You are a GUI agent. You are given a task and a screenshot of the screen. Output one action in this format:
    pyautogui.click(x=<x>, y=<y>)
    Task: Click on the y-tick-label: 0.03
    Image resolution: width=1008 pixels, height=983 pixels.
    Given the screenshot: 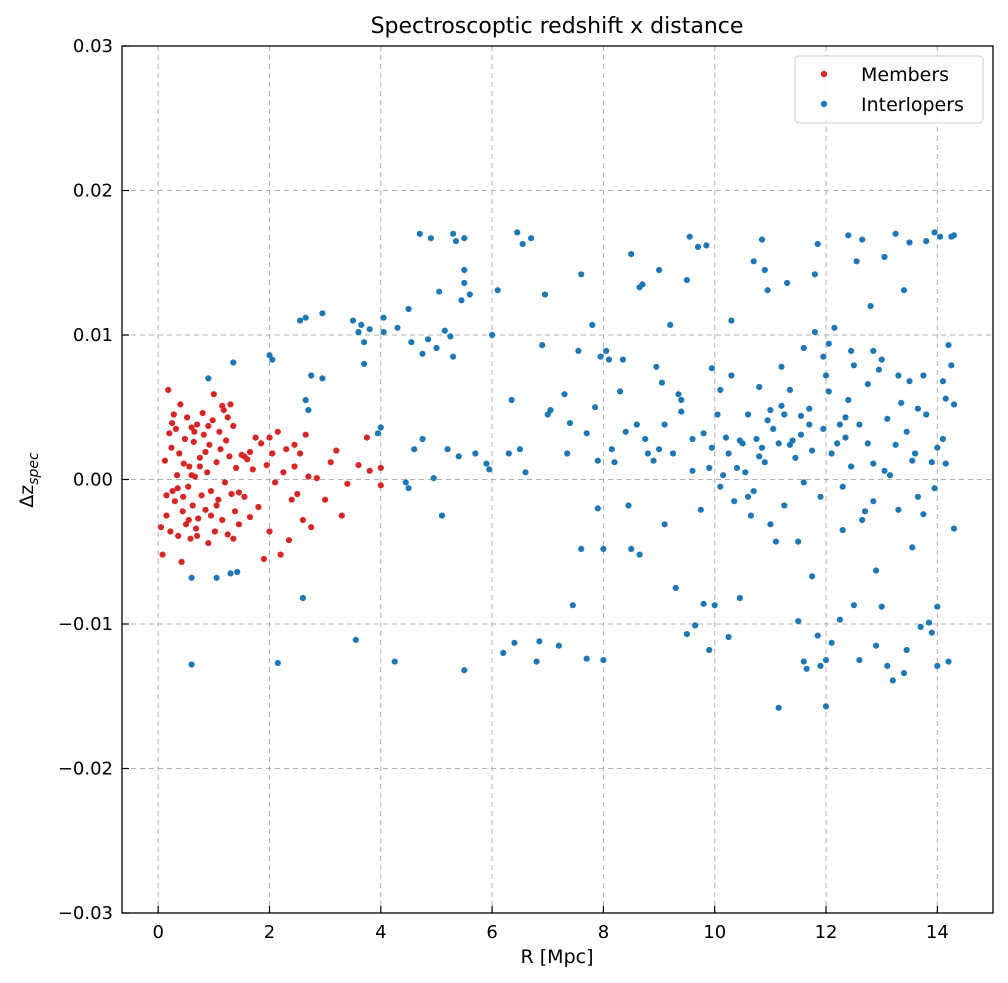 What is the action you would take?
    pyautogui.click(x=93, y=46)
    